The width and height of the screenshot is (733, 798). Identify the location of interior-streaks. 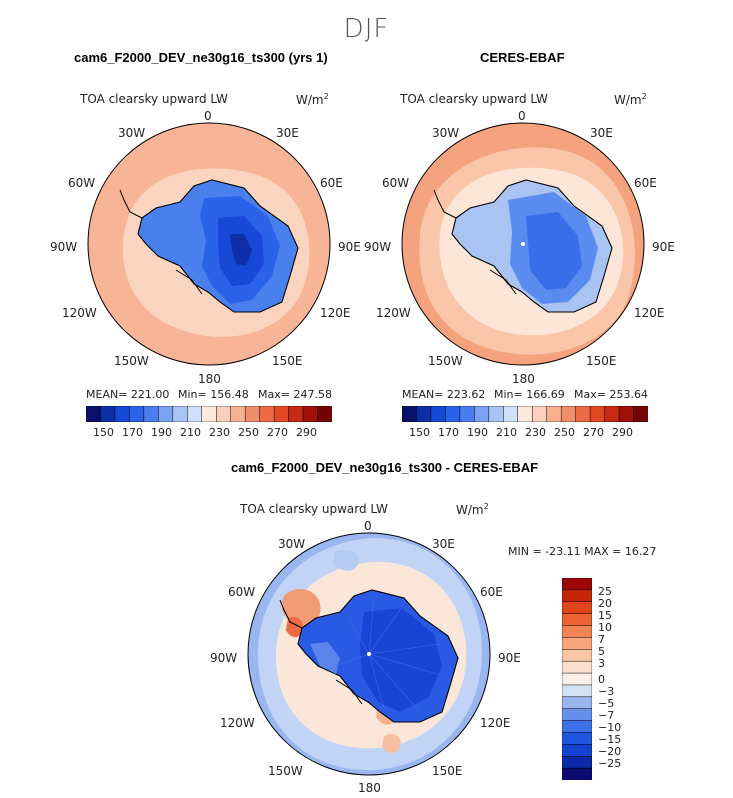
(390, 654).